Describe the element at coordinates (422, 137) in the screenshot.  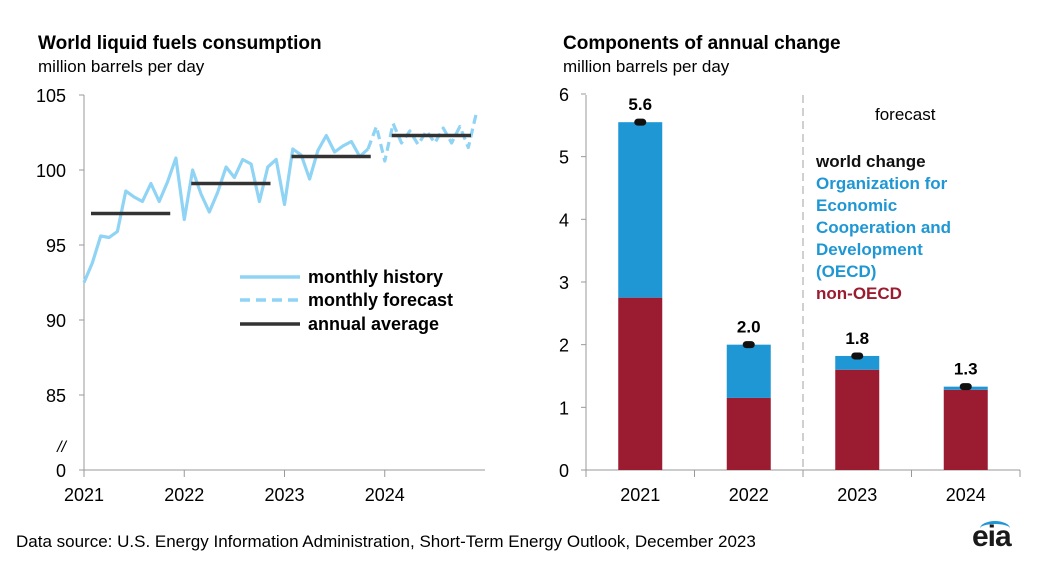
I see `series-line-monthly-forecast` at that location.